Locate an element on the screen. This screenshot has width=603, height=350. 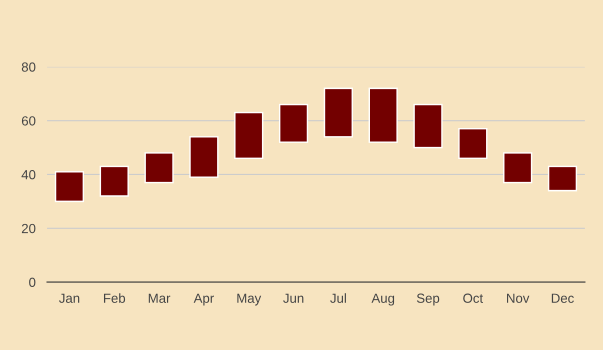
x-tick-label: Dec is located at coordinates (563, 298).